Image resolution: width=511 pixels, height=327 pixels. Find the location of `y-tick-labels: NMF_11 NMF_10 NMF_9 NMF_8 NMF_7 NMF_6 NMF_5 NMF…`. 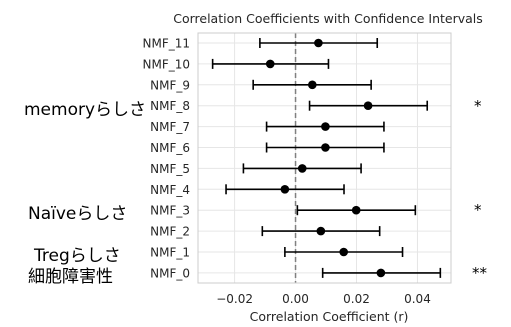

y-tick-labels: NMF_11 NMF_10 NMF_9 NMF_8 NMF_7 NMF_6 NMF_5 NMF… is located at coordinates (166, 159).